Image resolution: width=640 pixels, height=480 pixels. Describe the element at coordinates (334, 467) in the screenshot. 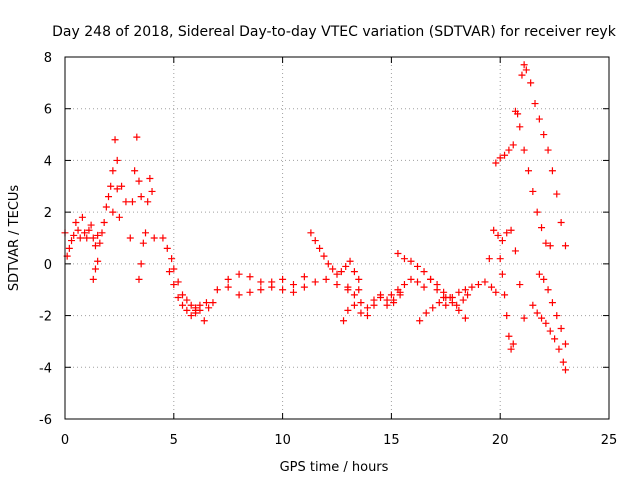

I see `x-axis-label: GPS time / hours` at that location.